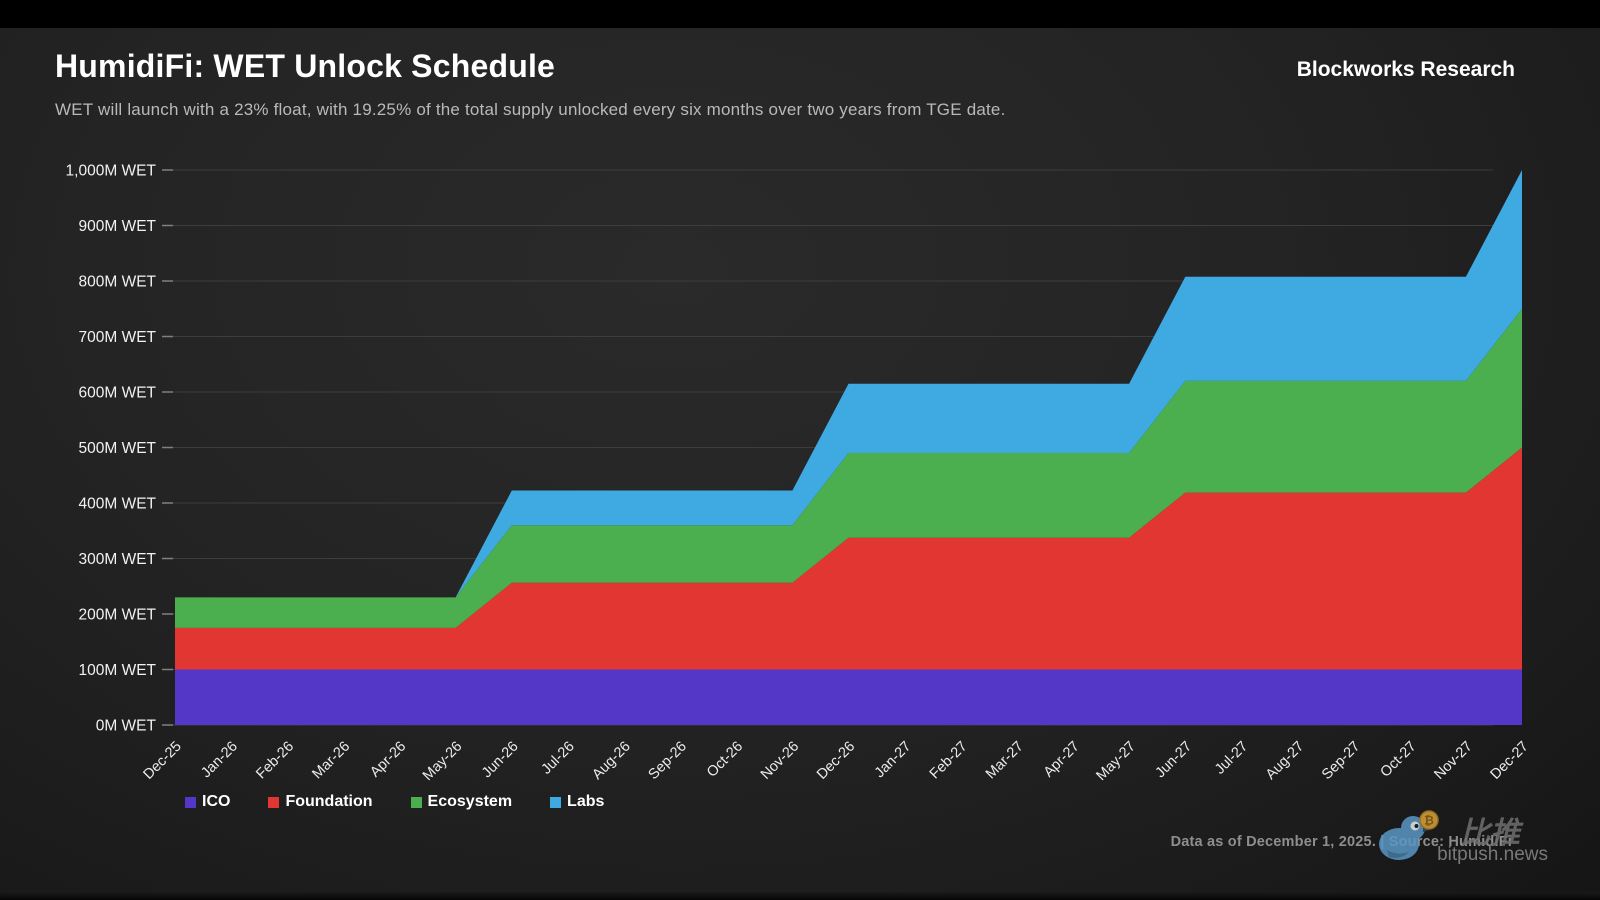  I want to click on chart-legend: ICO Foundation Ecosystem Labs, so click(394, 802).